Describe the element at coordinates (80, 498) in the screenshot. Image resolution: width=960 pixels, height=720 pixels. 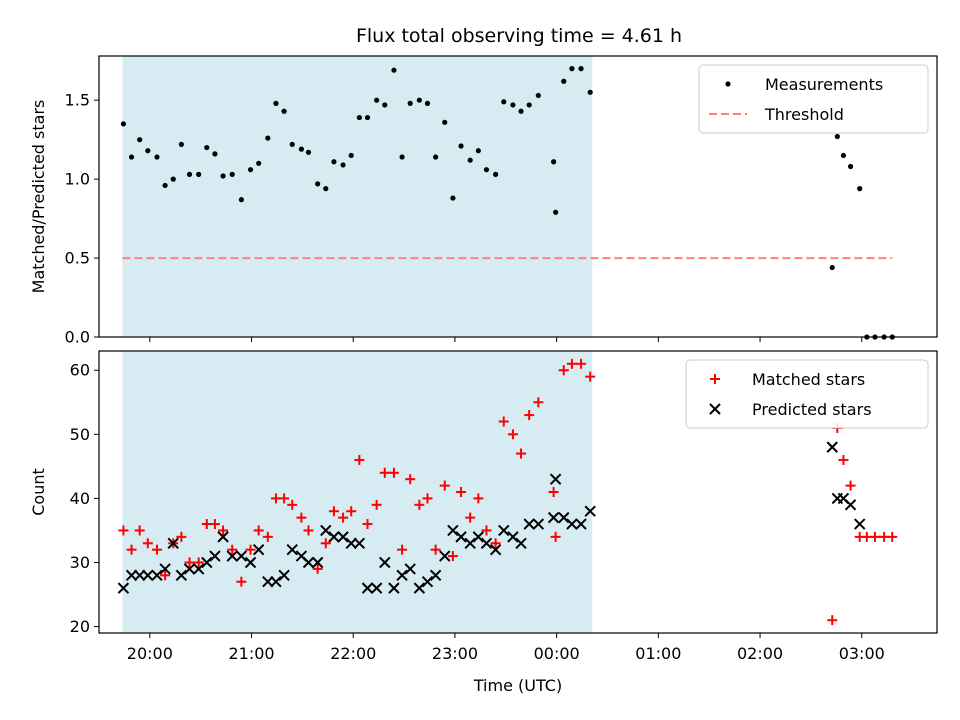
I see `y-tick-label: 40` at that location.